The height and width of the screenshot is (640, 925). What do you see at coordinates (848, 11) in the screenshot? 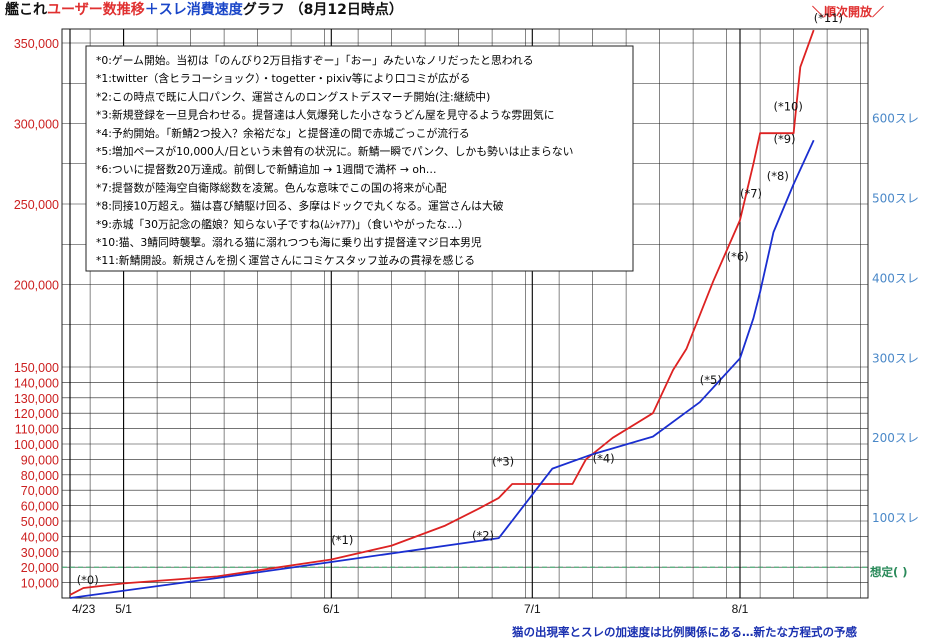
I see `open-sequentially-label: ＼順次開放／` at bounding box center [848, 11].